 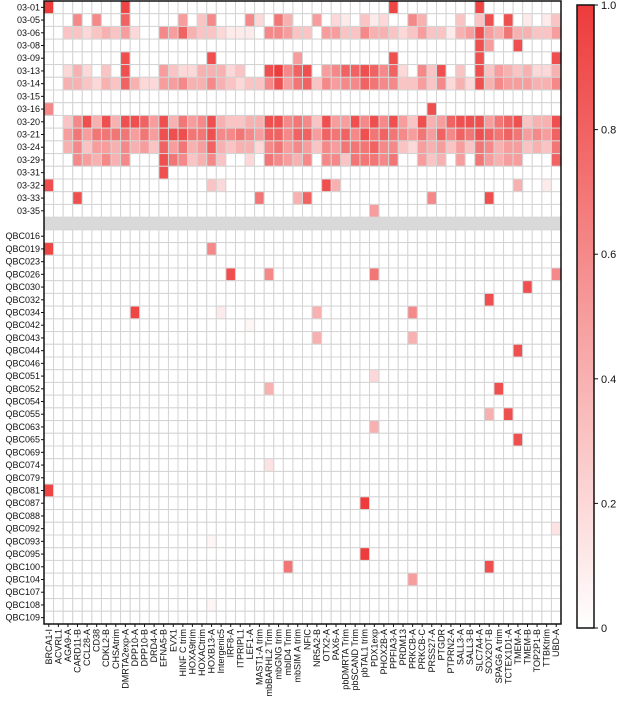 What do you see at coordinates (28, 109) in the screenshot?
I see `row-label: 03-16` at bounding box center [28, 109].